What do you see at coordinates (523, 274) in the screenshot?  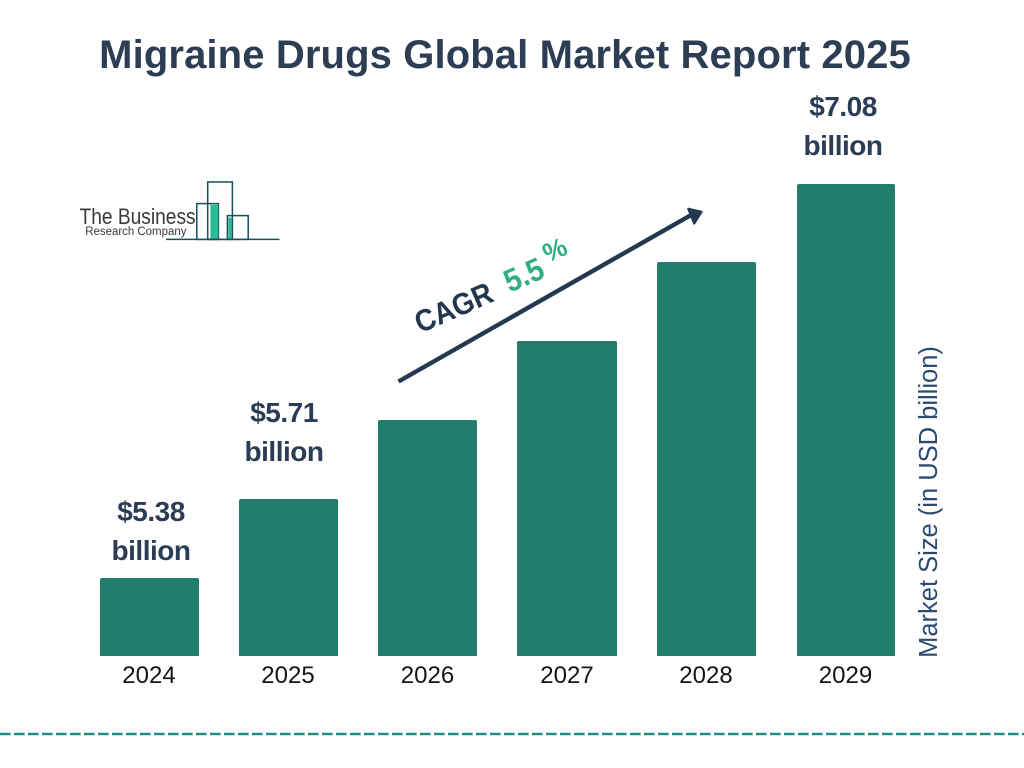 I see `svg-text: 5.5` at bounding box center [523, 274].